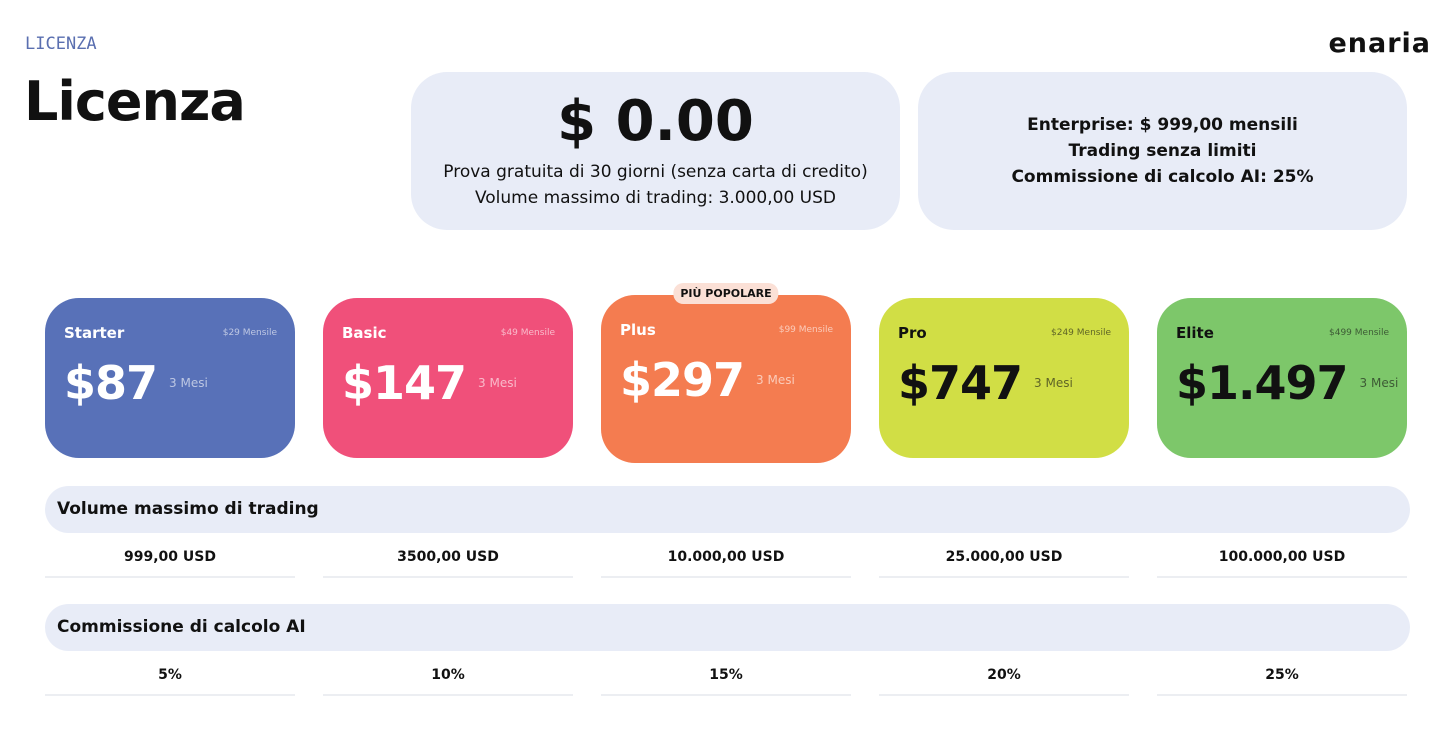  What do you see at coordinates (1359, 333) in the screenshot?
I see `plan-monthly: $499 Mensile` at bounding box center [1359, 333].